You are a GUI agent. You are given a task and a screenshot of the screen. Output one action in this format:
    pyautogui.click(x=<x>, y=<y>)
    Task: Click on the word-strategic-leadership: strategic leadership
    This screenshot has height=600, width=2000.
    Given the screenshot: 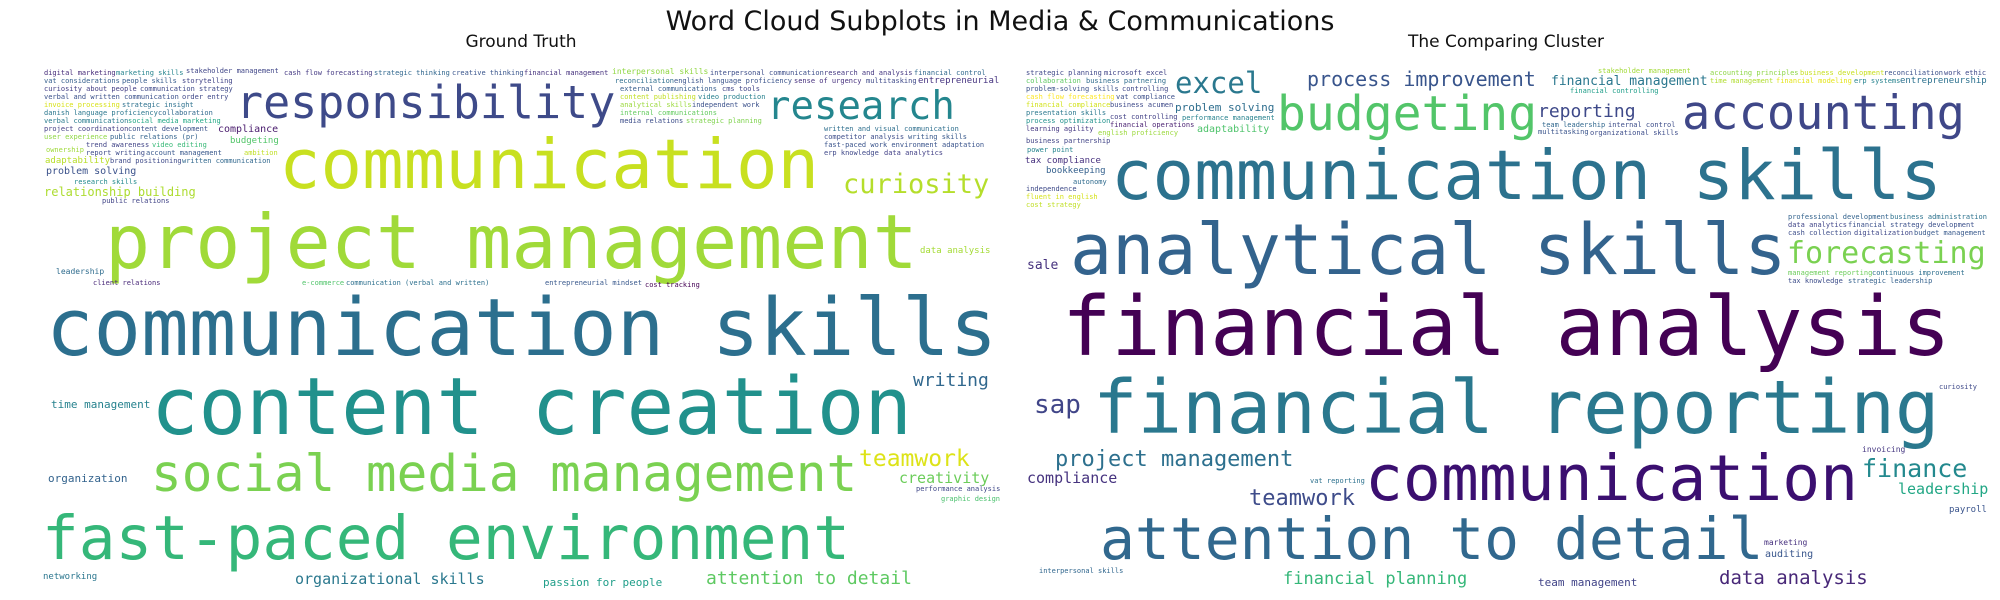 What is the action you would take?
    pyautogui.click(x=1890, y=281)
    